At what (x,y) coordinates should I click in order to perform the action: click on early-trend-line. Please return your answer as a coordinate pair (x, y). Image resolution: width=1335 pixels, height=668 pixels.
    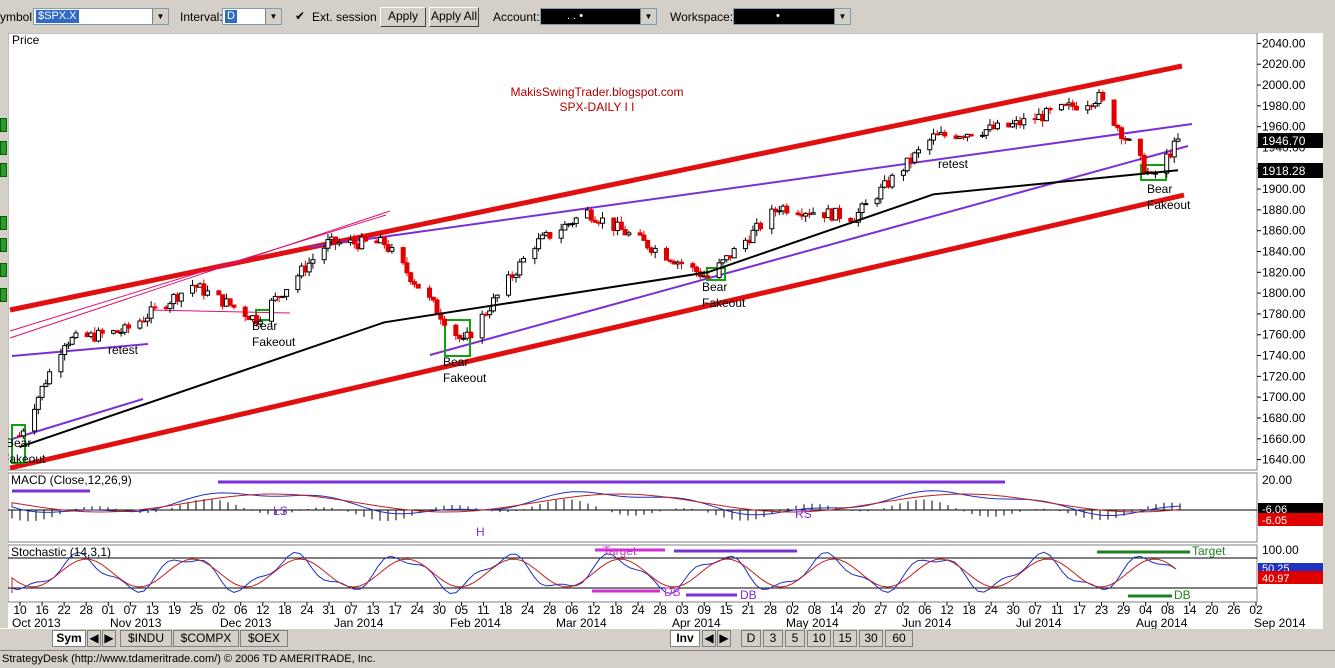
    Looking at the image, I should click on (77, 419).